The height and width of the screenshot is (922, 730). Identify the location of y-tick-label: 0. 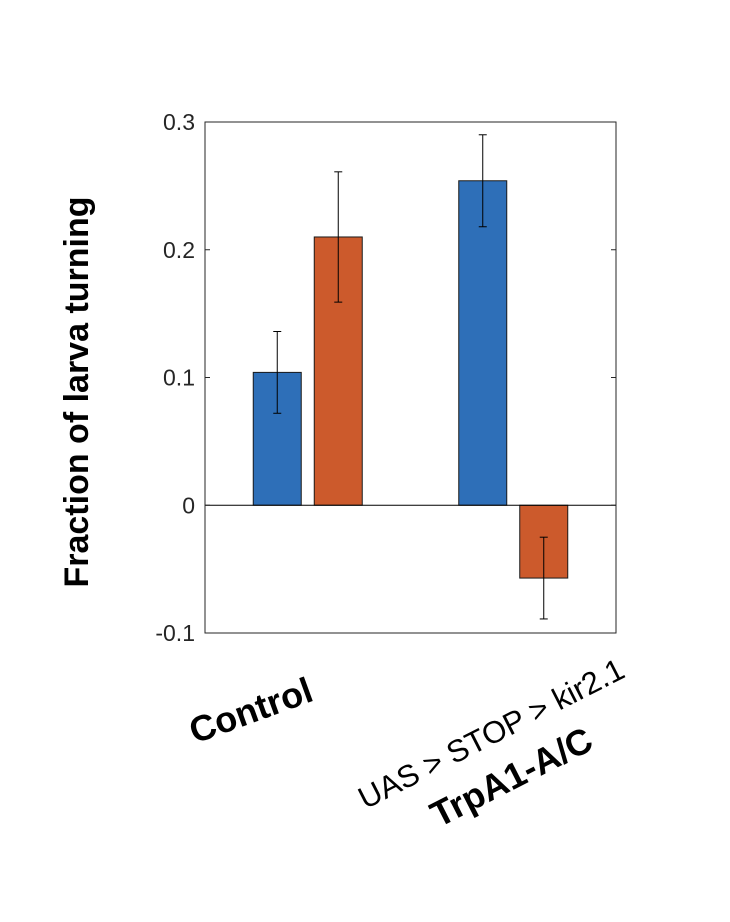
(188, 505).